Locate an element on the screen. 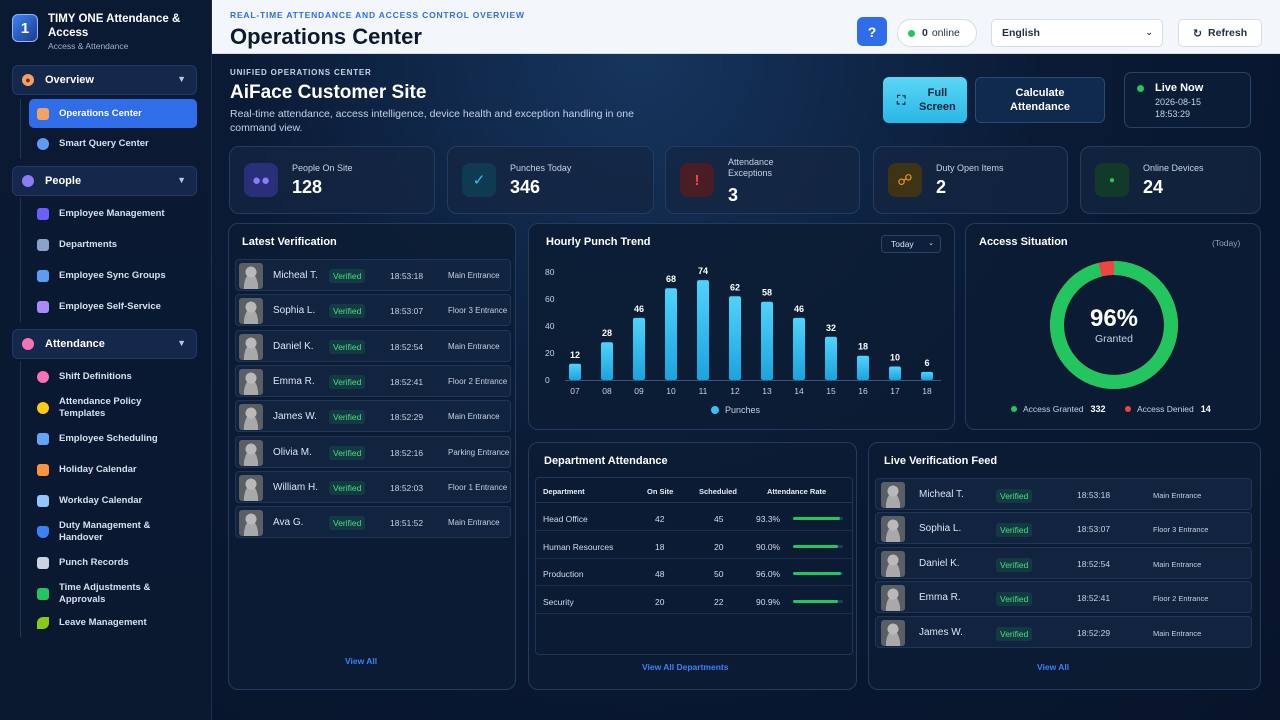 This screenshot has width=1280, height=720. person-name: William H. is located at coordinates (295, 487).